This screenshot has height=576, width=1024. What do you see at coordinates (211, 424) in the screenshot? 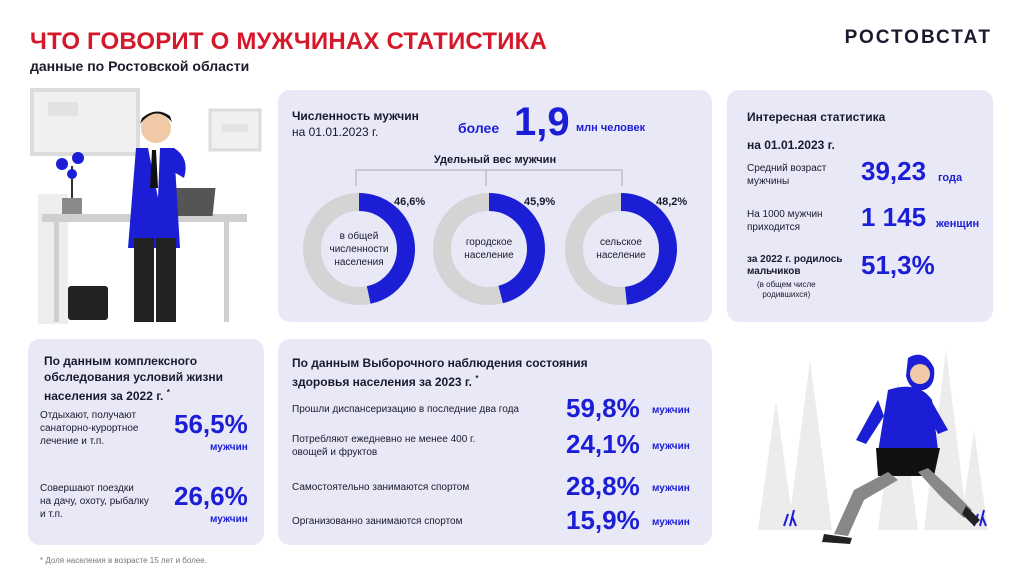
I see `living-item-1-value: 56,5%` at bounding box center [211, 424].